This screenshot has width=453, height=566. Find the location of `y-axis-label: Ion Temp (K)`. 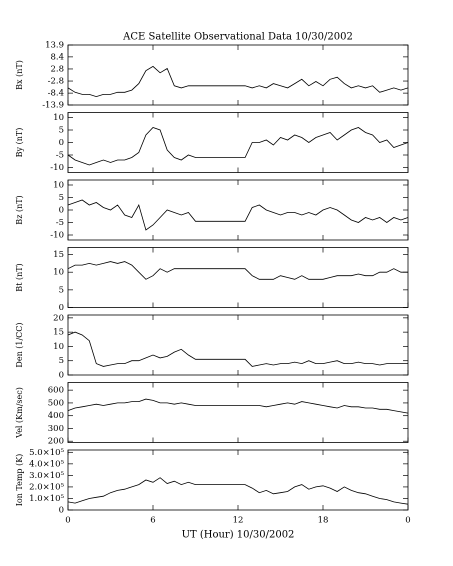

y-axis-label: Ion Temp (K) is located at coordinates (19, 480).